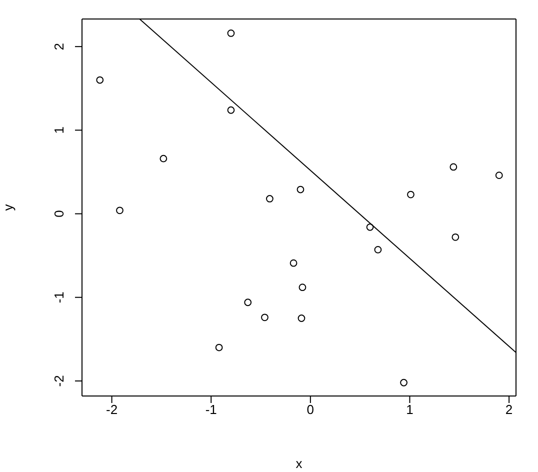 The height and width of the screenshot is (472, 538). Describe the element at coordinates (112, 410) in the screenshot. I see `x-tick-label: -2` at that location.